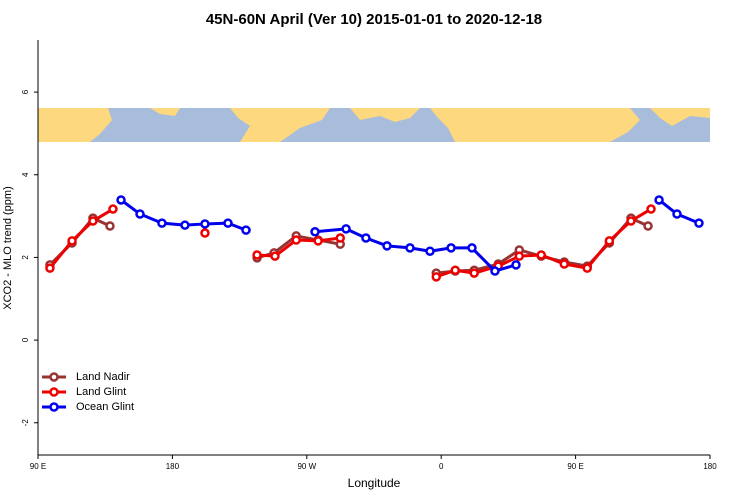 This screenshot has width=750, height=500. Describe the element at coordinates (101, 392) in the screenshot. I see `legend-label: Land Glint` at that location.